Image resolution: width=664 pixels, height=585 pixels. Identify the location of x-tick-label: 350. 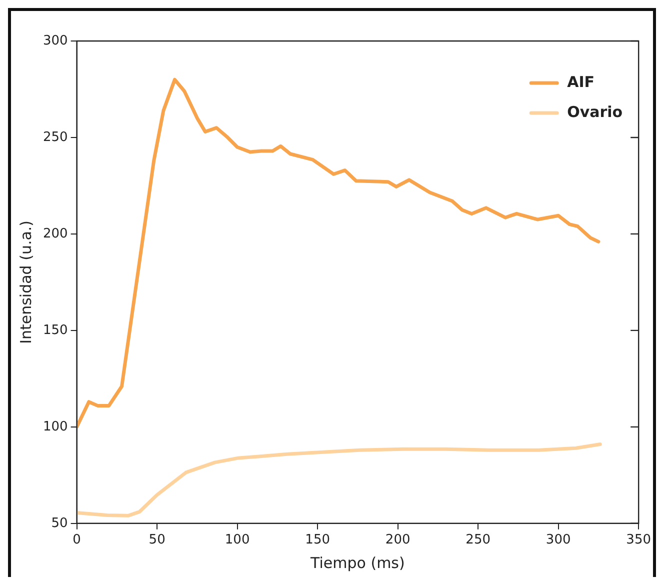
(639, 540).